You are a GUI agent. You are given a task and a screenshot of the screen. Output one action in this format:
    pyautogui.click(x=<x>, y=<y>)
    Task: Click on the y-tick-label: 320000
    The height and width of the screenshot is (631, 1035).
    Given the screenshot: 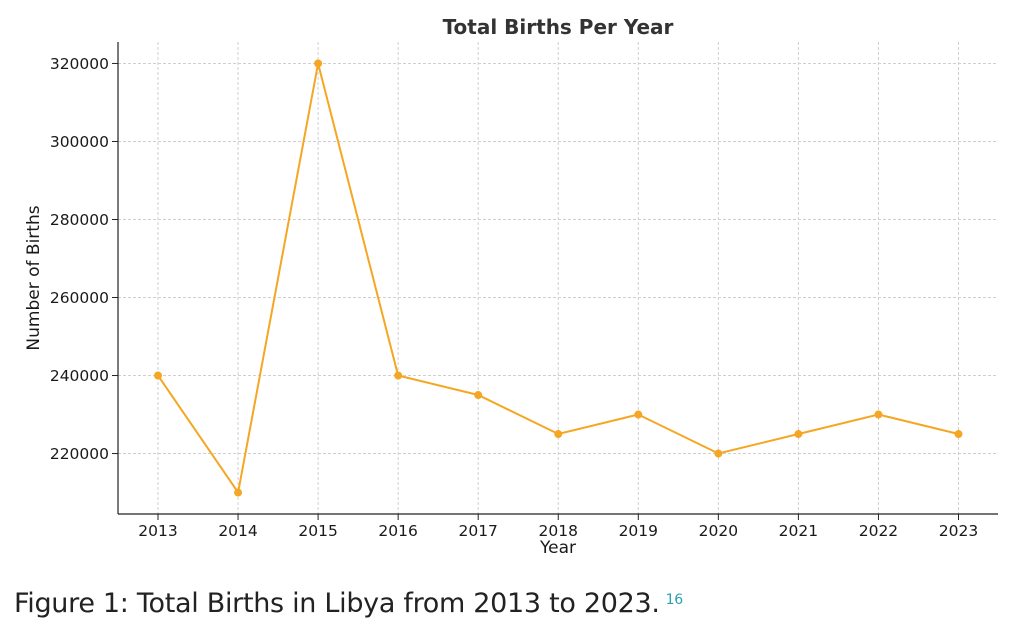 What is the action you would take?
    pyautogui.click(x=79, y=64)
    